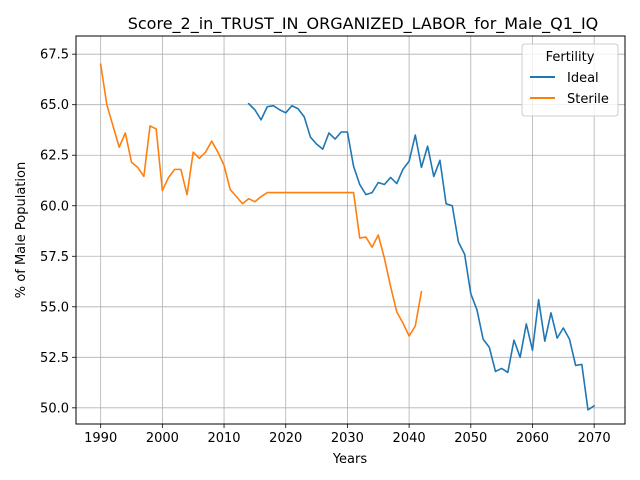 Image resolution: width=640 pixels, height=480 pixels. Describe the element at coordinates (588, 99) in the screenshot. I see `legend-label-sterile: Sterile` at that location.